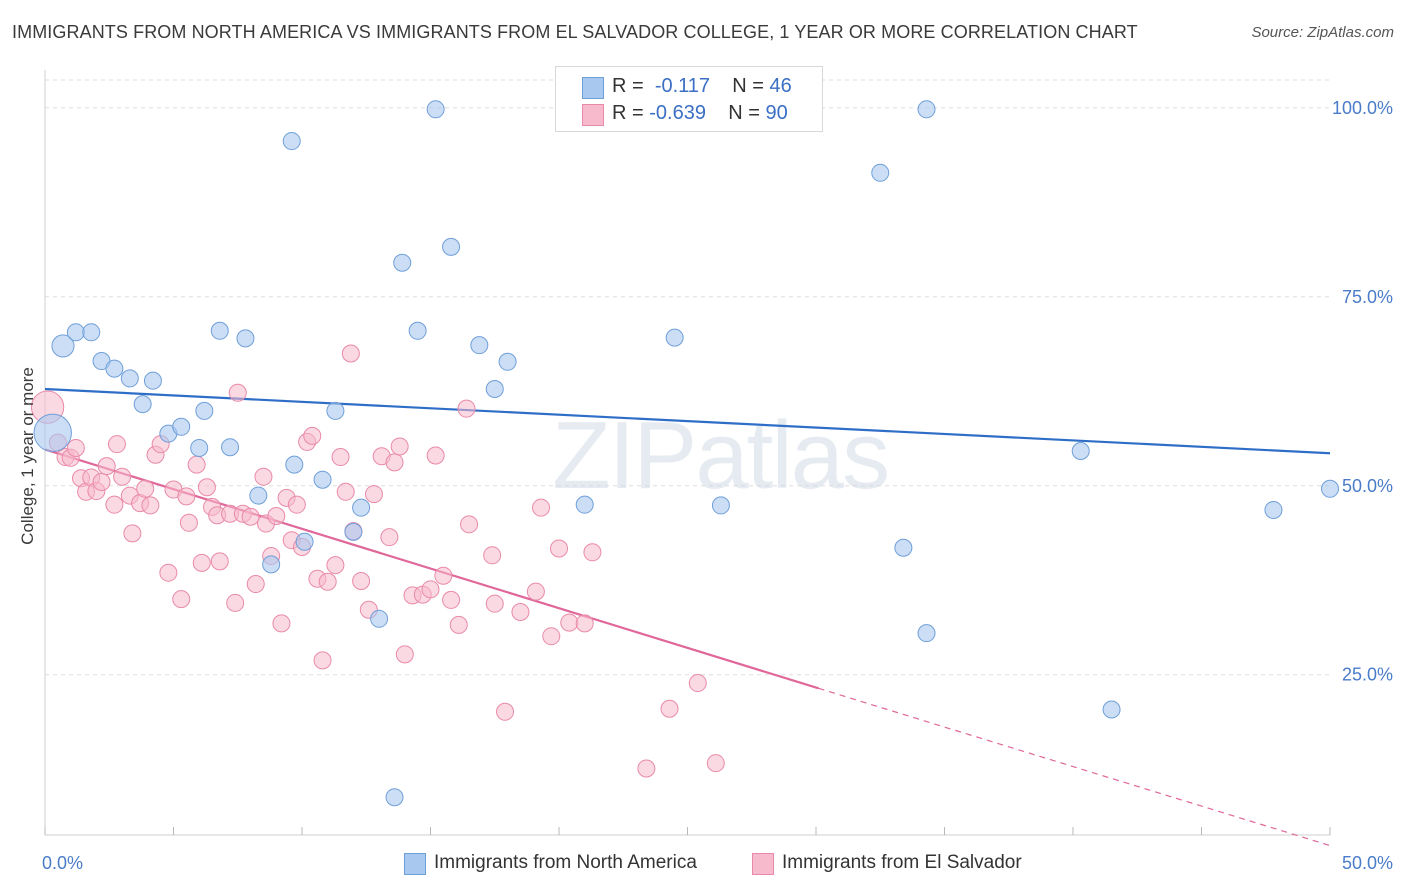  I want to click on bottom-legend-label-north-america: Immigrants from North America, so click(565, 862).